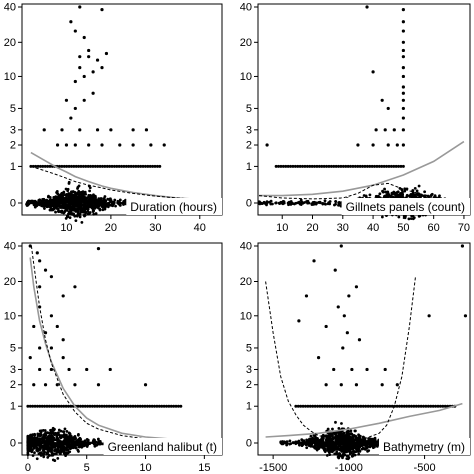 The height and width of the screenshot is (474, 474). What do you see at coordinates (10, 8) in the screenshot?
I see `y-tick-label: 40` at bounding box center [10, 8].